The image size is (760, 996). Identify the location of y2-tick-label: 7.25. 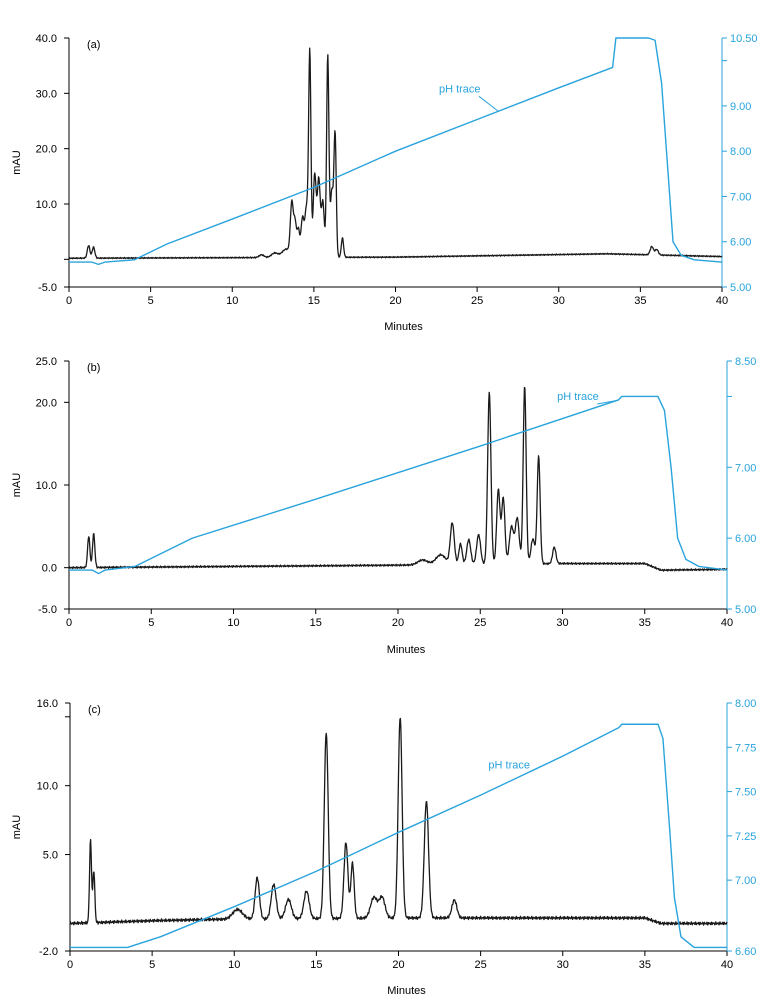
(745, 837).